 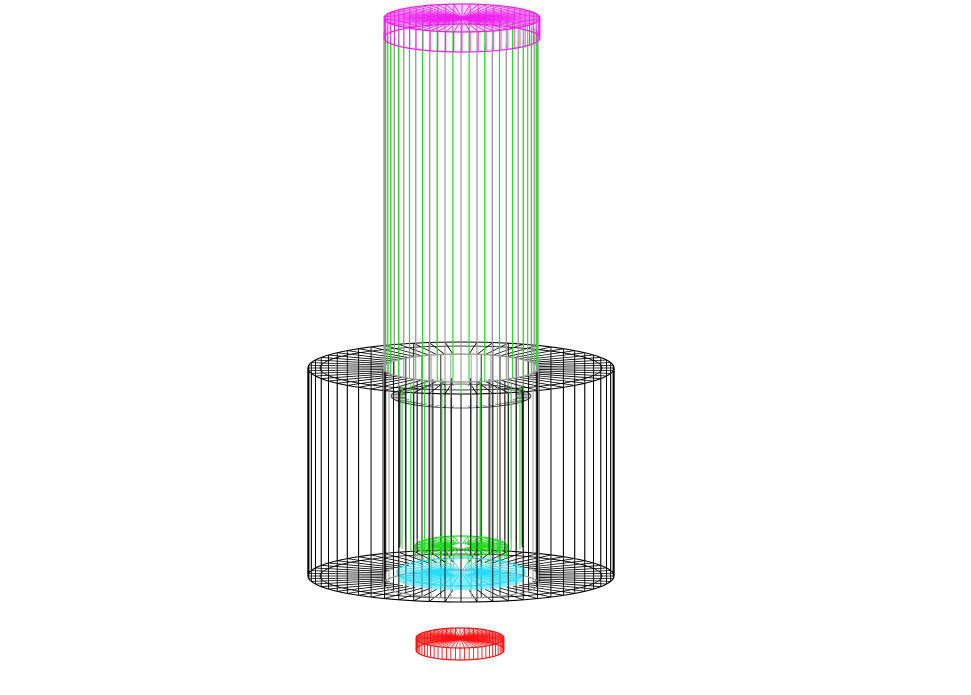 I want to click on cap-bottom-ring, so click(x=462, y=38).